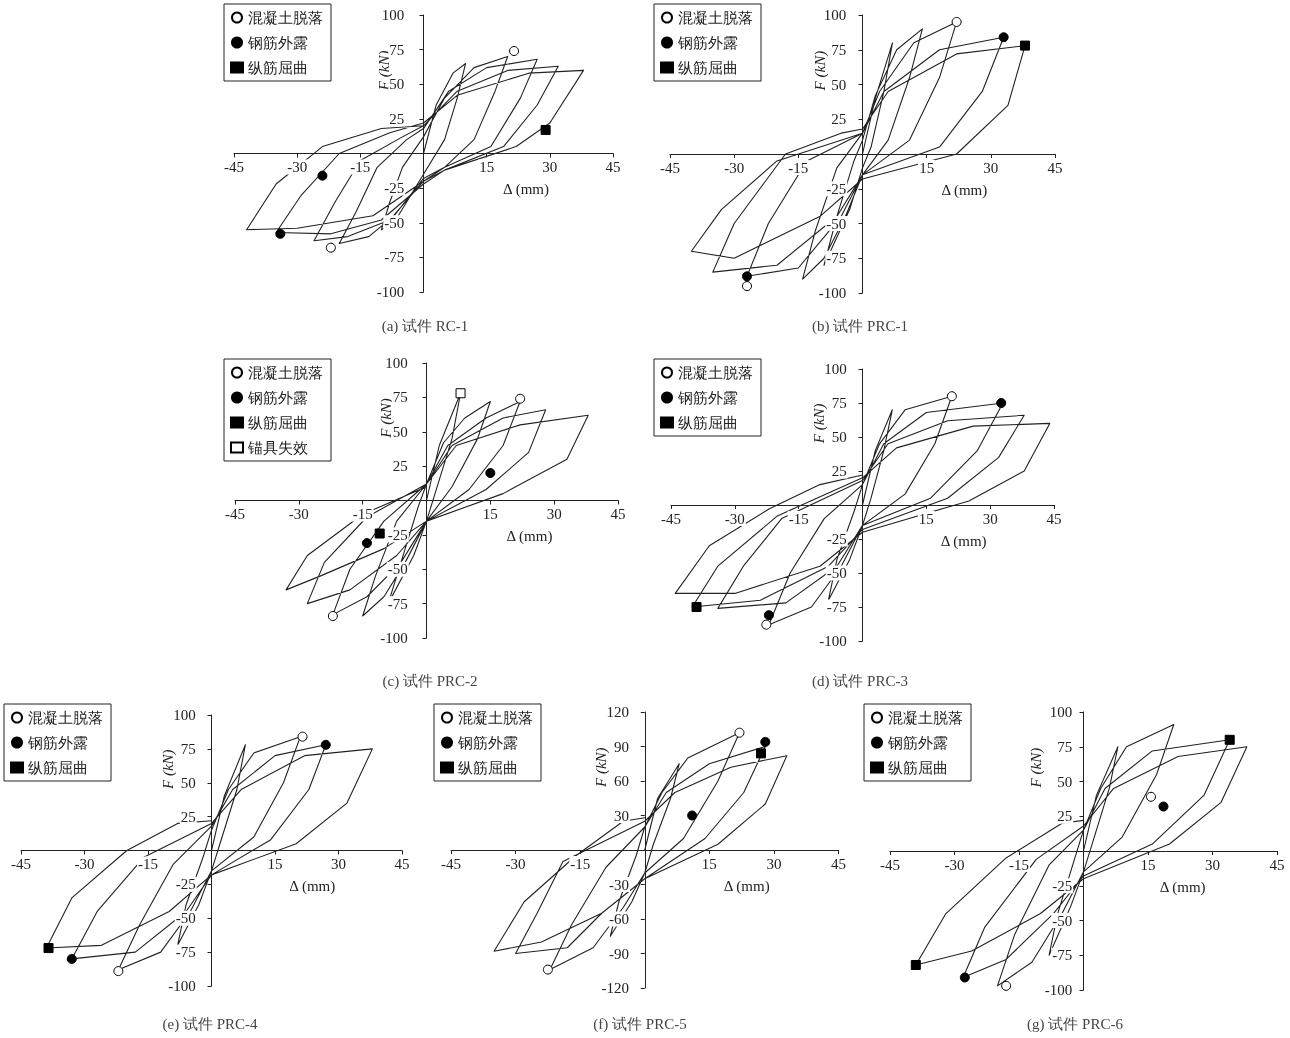 Image resolution: width=1290 pixels, height=1038 pixels. Describe the element at coordinates (425, 326) in the screenshot. I see `text: (a) 试件 RC-1` at that location.